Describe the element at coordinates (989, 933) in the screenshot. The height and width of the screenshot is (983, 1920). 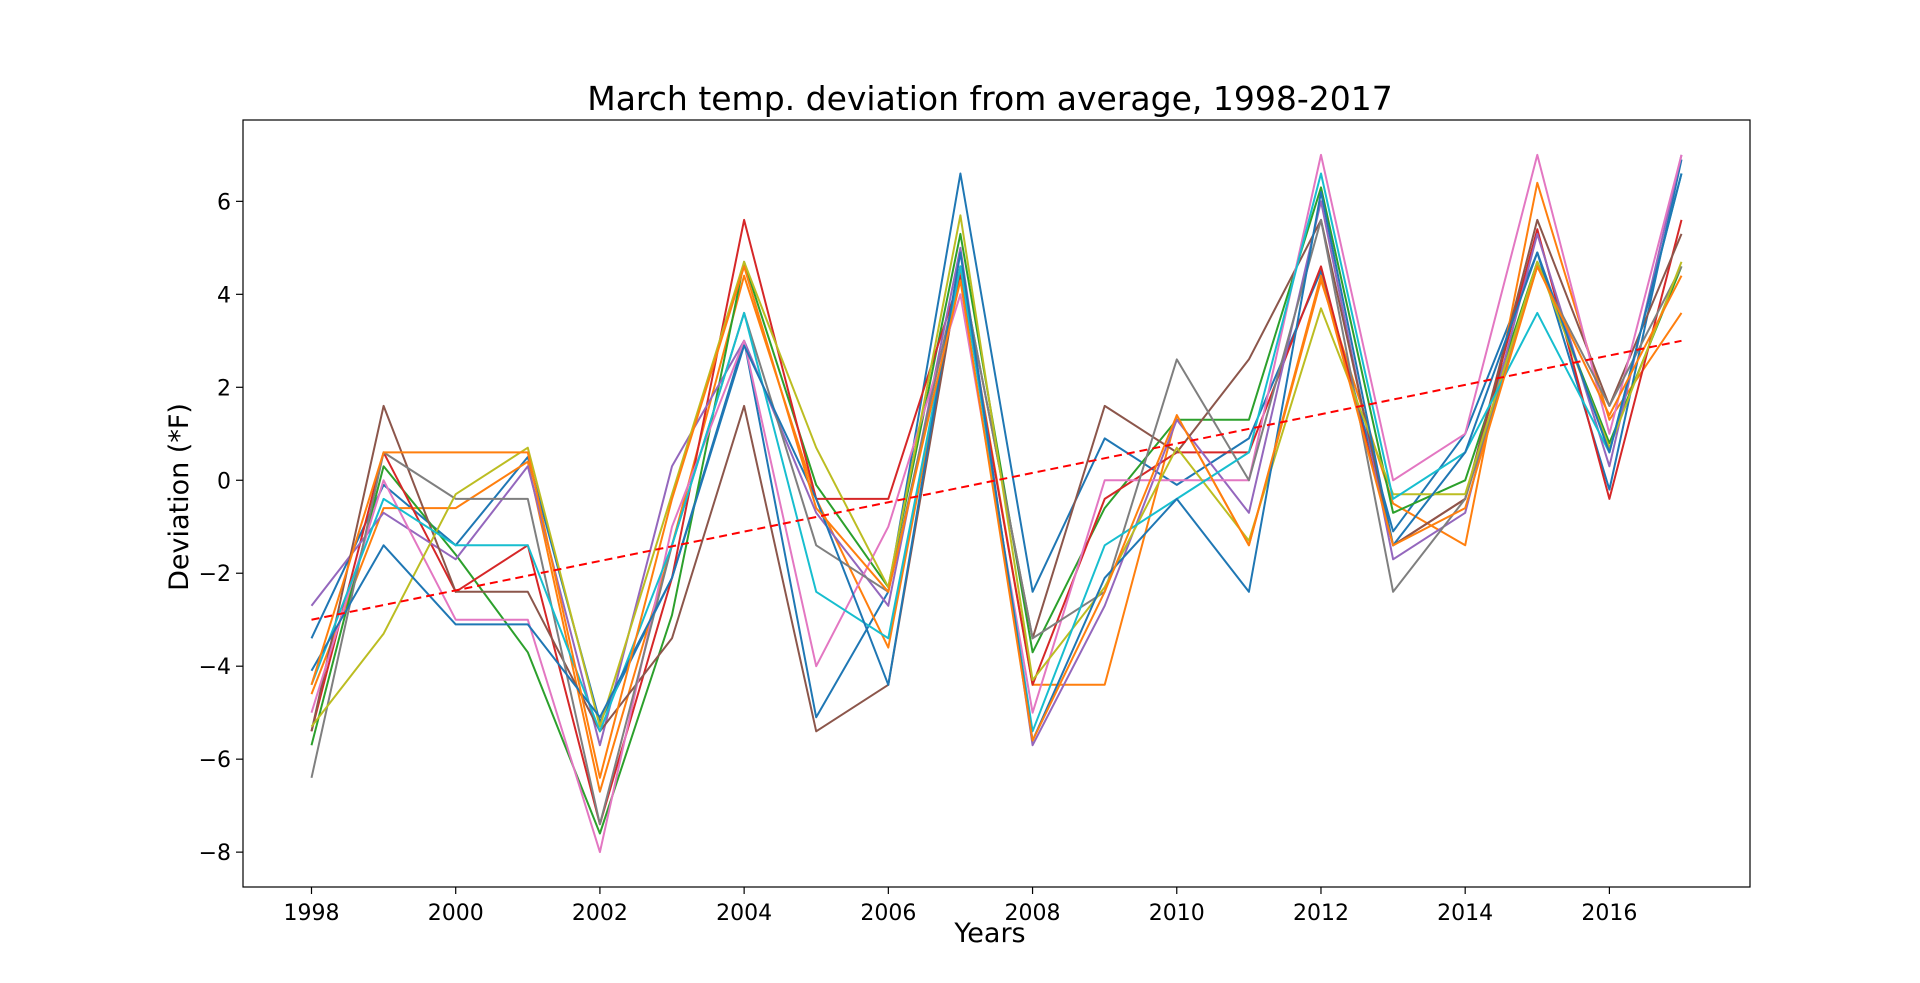
I see `x-axis-label: Years` at that location.